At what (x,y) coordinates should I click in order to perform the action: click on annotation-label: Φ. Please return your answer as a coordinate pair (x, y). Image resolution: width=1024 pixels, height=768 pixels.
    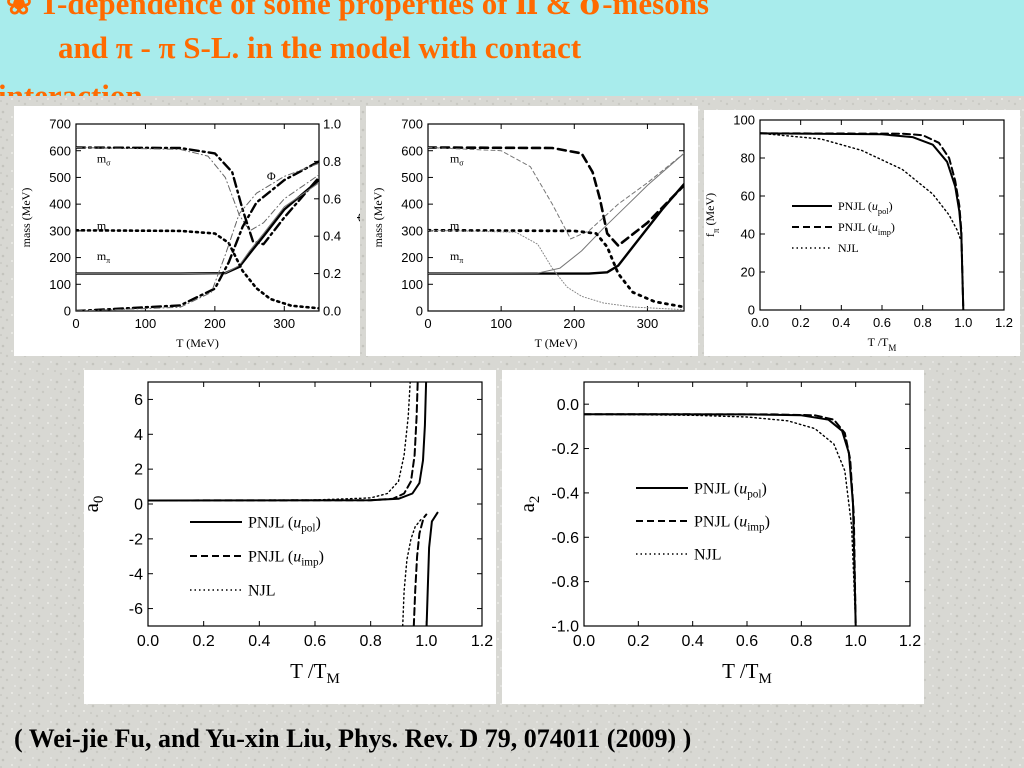
    Looking at the image, I should click on (271, 176).